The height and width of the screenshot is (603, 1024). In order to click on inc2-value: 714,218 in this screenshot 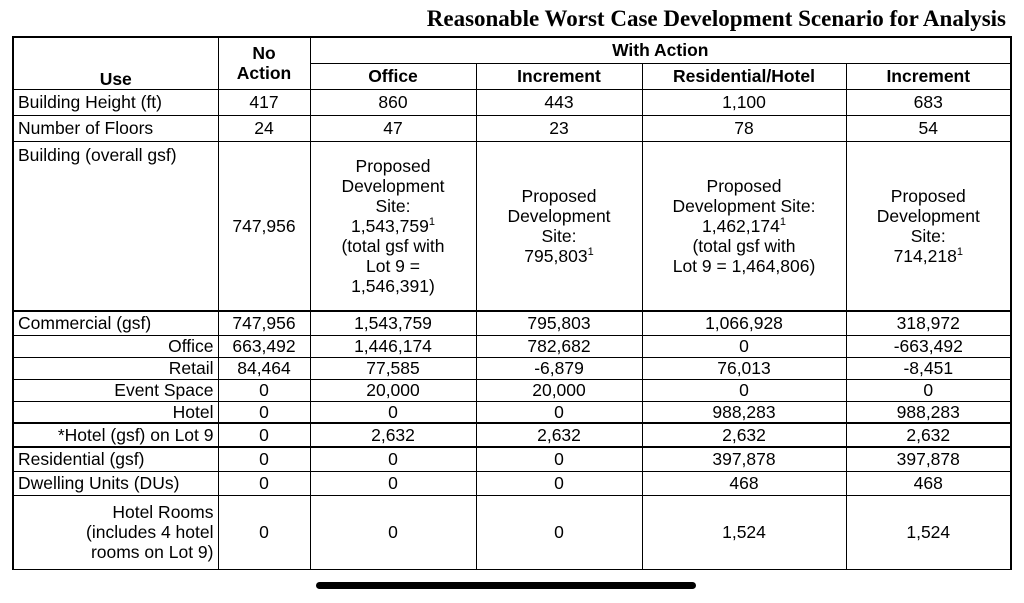, I will do `click(925, 255)`.